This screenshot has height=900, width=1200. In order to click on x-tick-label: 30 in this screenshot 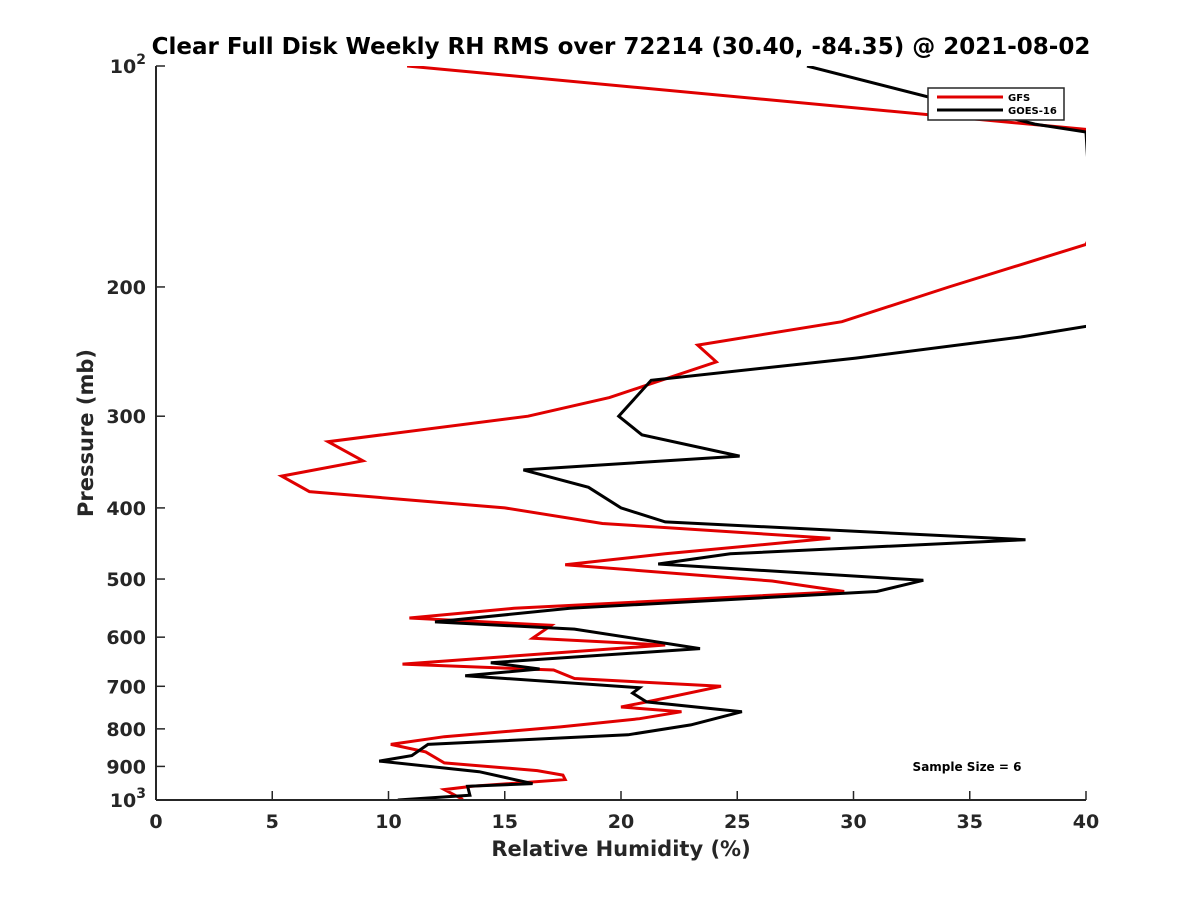, I will do `click(853, 822)`.